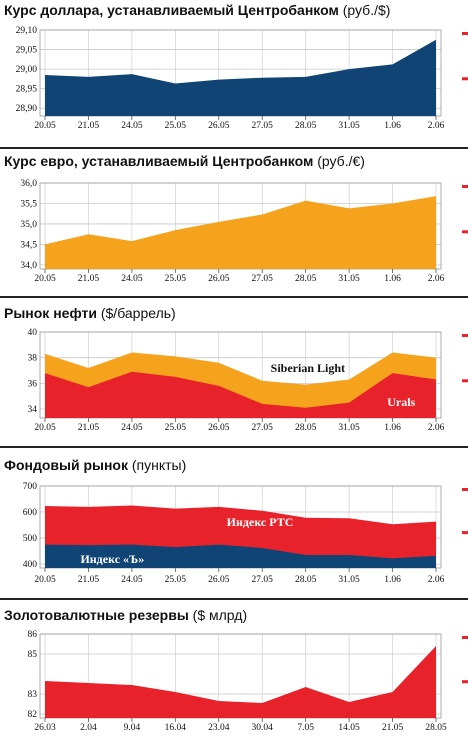 The image size is (468, 741). Describe the element at coordinates (341, 161) in the screenshot. I see `eur-chart-unit: (руб./€)` at that location.